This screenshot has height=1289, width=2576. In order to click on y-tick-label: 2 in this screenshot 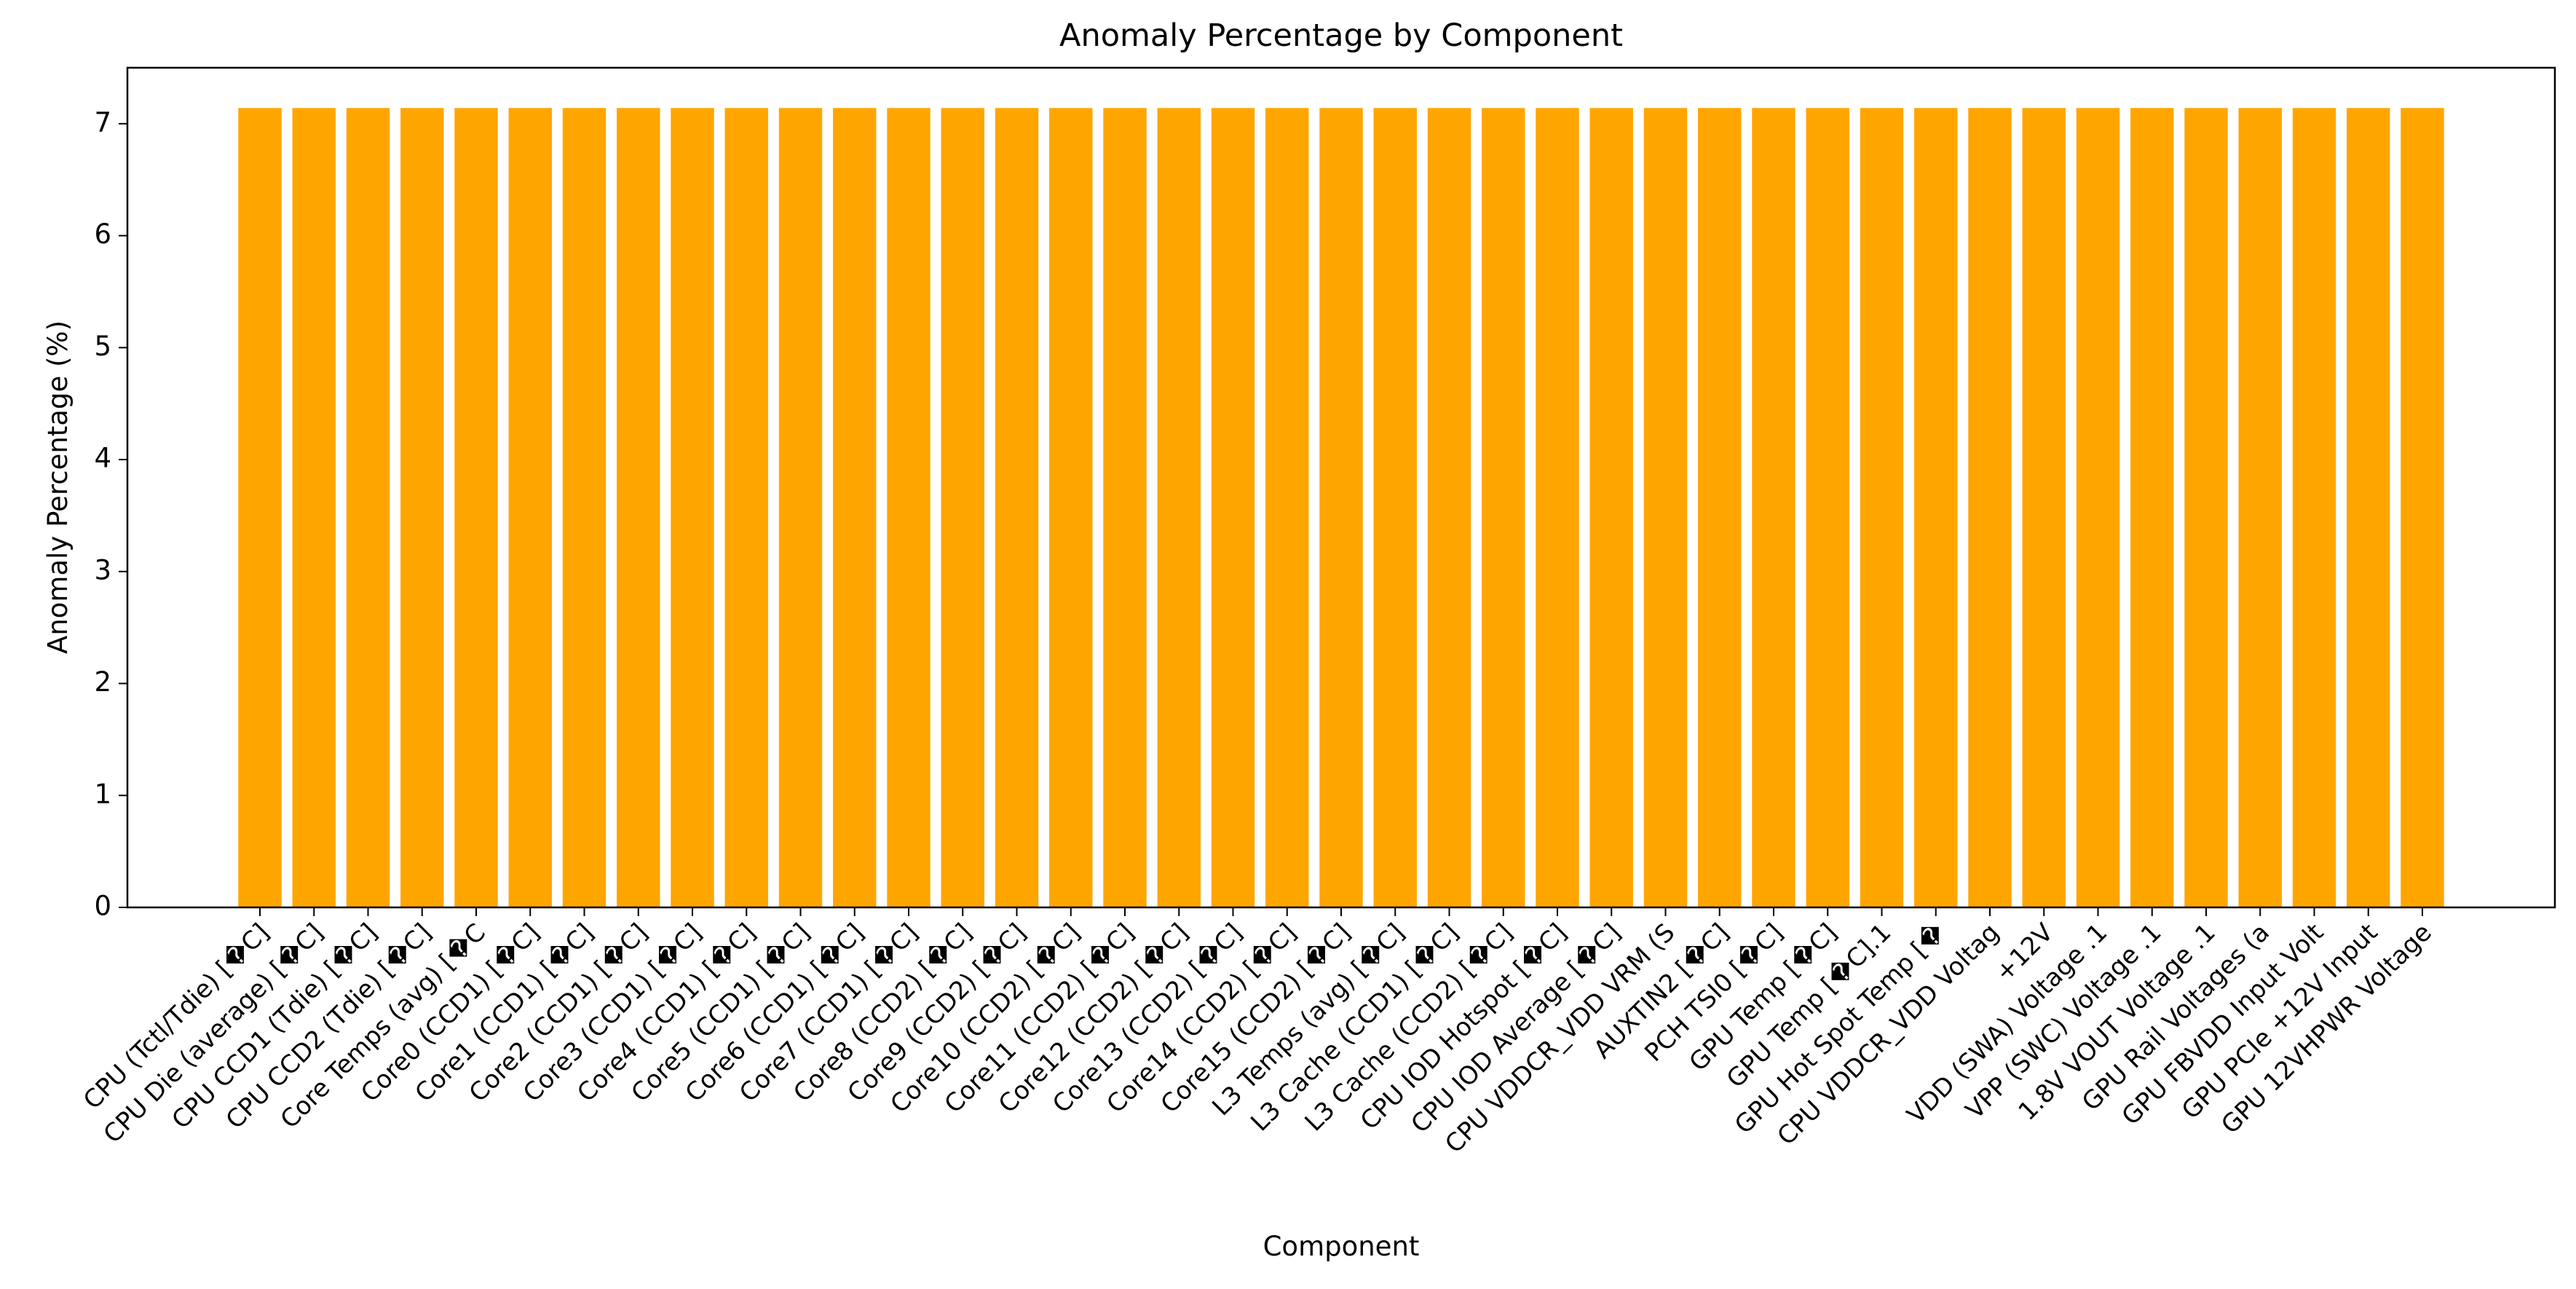, I will do `click(102, 682)`.